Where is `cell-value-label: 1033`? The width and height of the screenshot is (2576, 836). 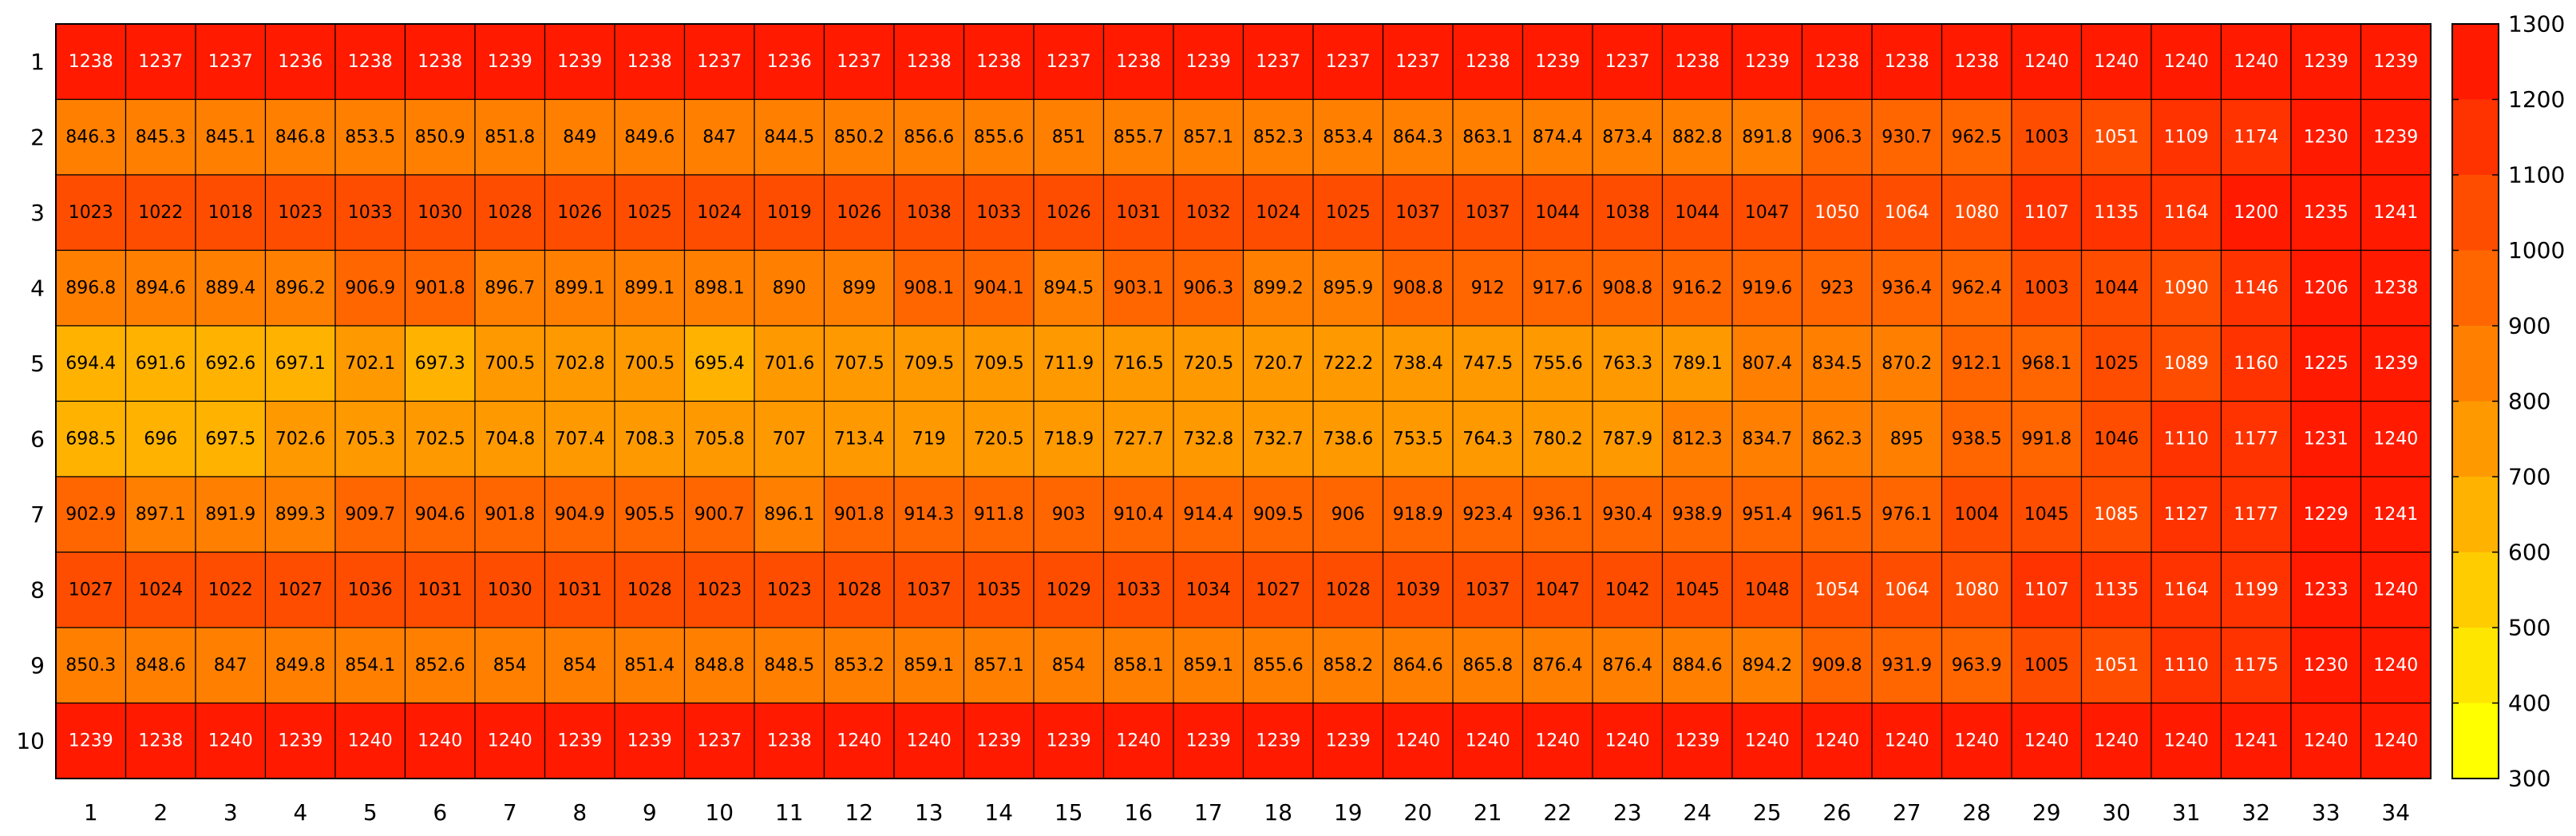
cell-value-label: 1033 is located at coordinates (370, 213).